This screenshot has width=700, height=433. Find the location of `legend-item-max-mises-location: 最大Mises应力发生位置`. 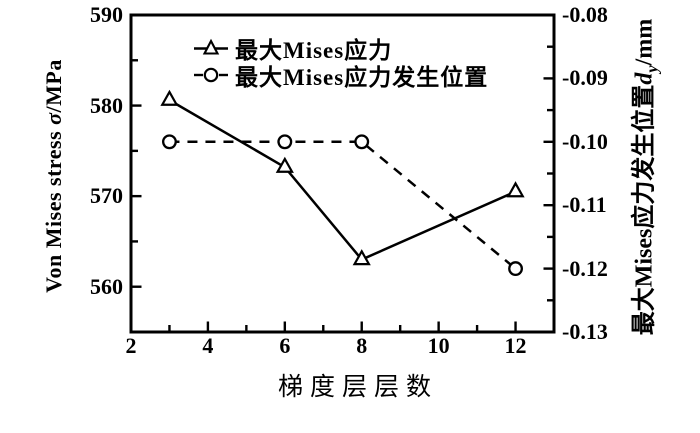

legend-item-max-mises-location: 最大Mises应力发生位置 is located at coordinates (341, 75).